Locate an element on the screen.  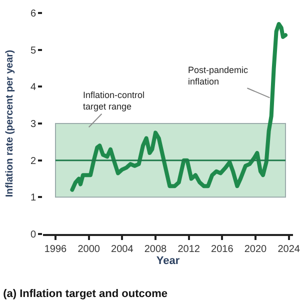
x-tick-label: 1996 is located at coordinates (56, 249).